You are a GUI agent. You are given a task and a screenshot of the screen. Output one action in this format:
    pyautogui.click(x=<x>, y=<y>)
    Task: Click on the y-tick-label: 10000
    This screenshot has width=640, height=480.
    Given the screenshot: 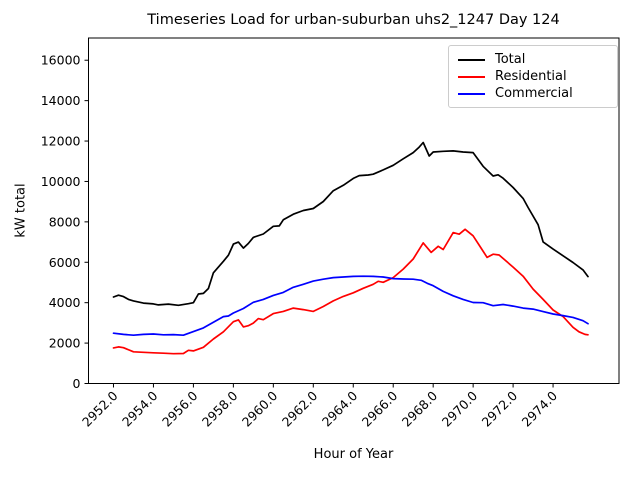 What is the action you would take?
    pyautogui.click(x=61, y=181)
    